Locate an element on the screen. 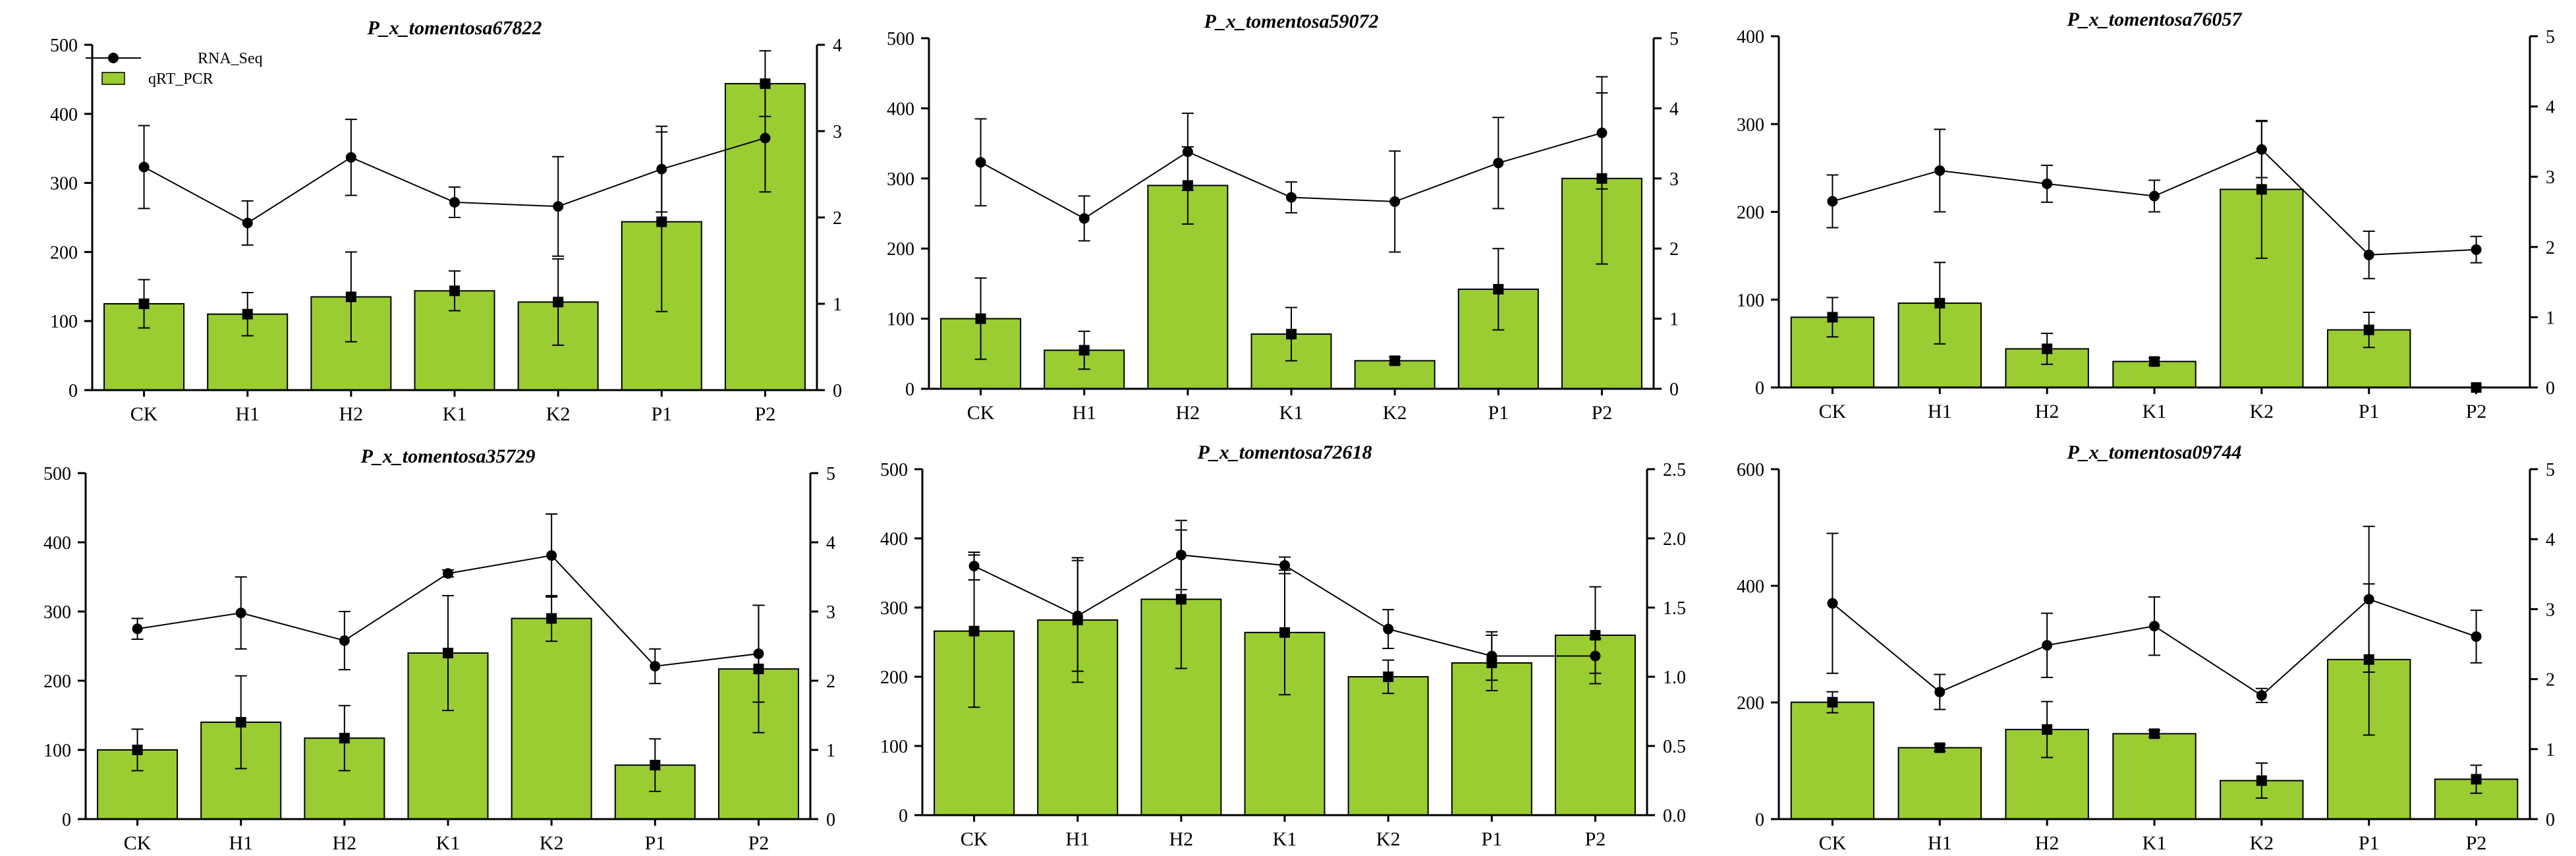  right-tick-label: 0.5 is located at coordinates (1674, 747).